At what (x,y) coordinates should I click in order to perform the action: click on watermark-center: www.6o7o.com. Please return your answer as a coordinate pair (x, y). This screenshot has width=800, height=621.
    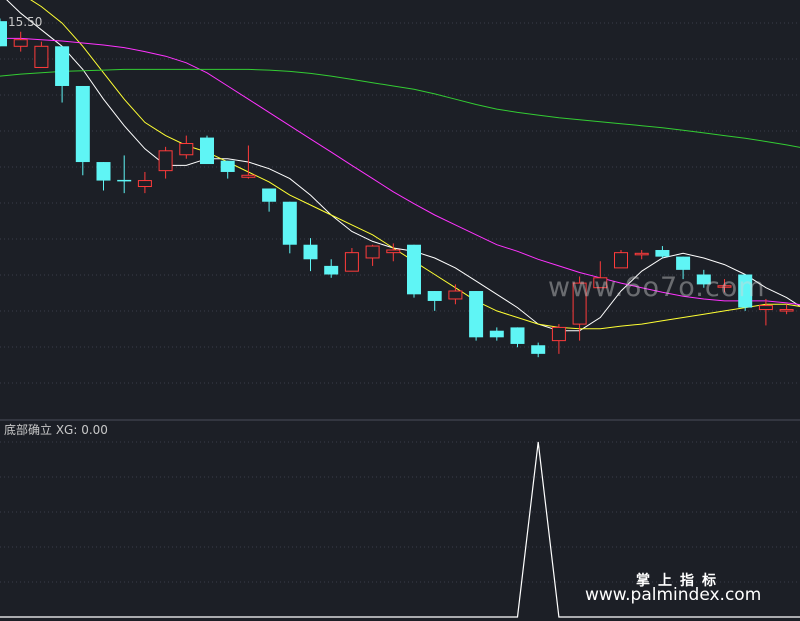
    Looking at the image, I should click on (657, 287).